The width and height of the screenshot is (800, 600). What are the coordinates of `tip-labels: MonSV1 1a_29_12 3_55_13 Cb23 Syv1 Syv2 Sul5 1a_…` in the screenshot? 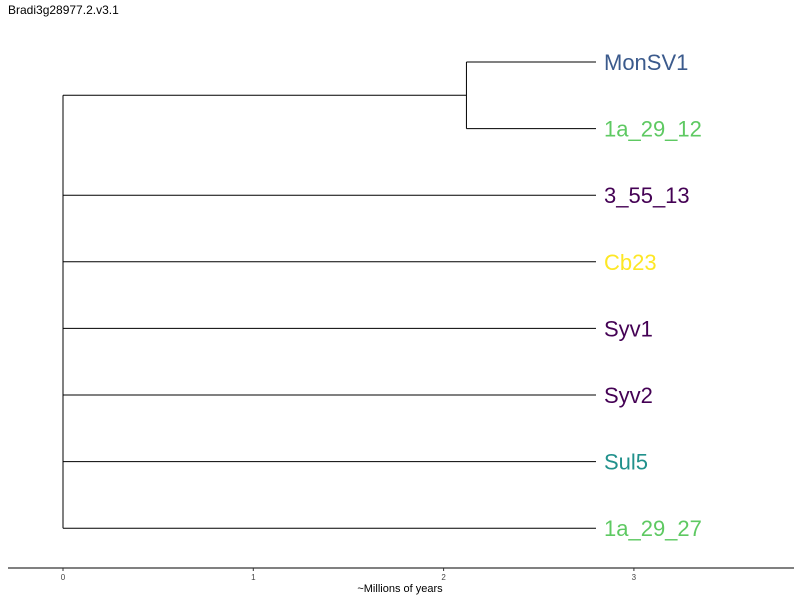 It's located at (653, 295).